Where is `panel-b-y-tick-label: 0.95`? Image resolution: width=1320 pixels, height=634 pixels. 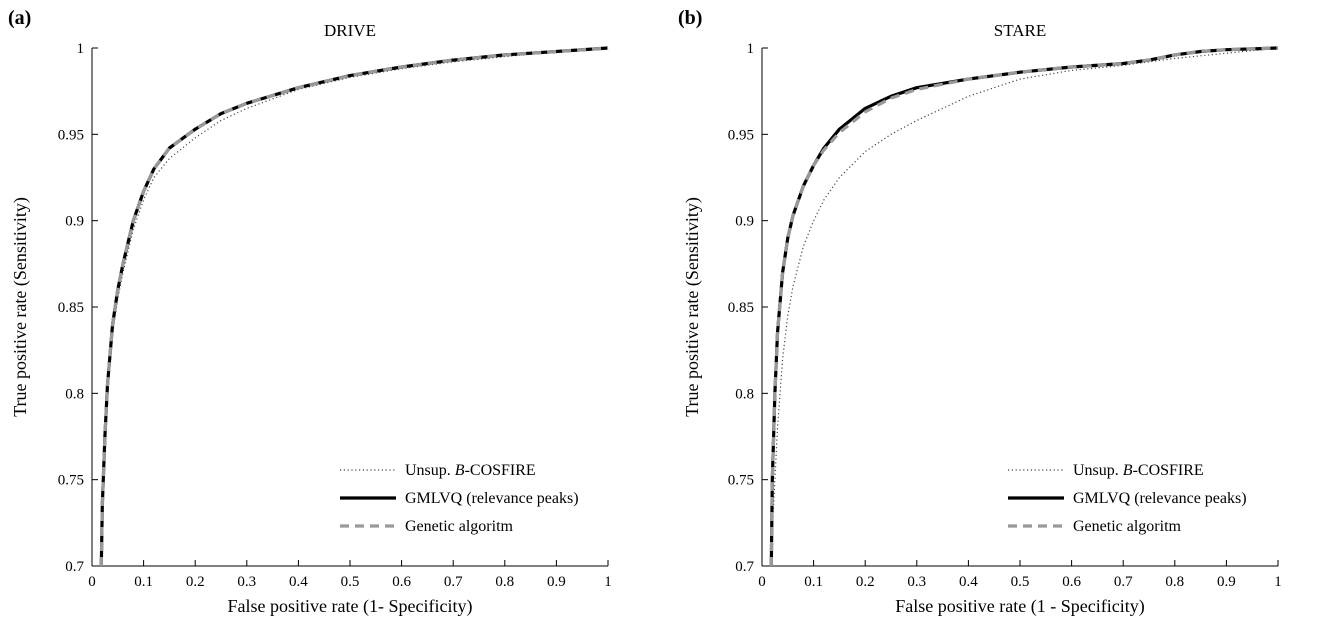
panel-b-y-tick-label: 0.95 is located at coordinates (741, 135).